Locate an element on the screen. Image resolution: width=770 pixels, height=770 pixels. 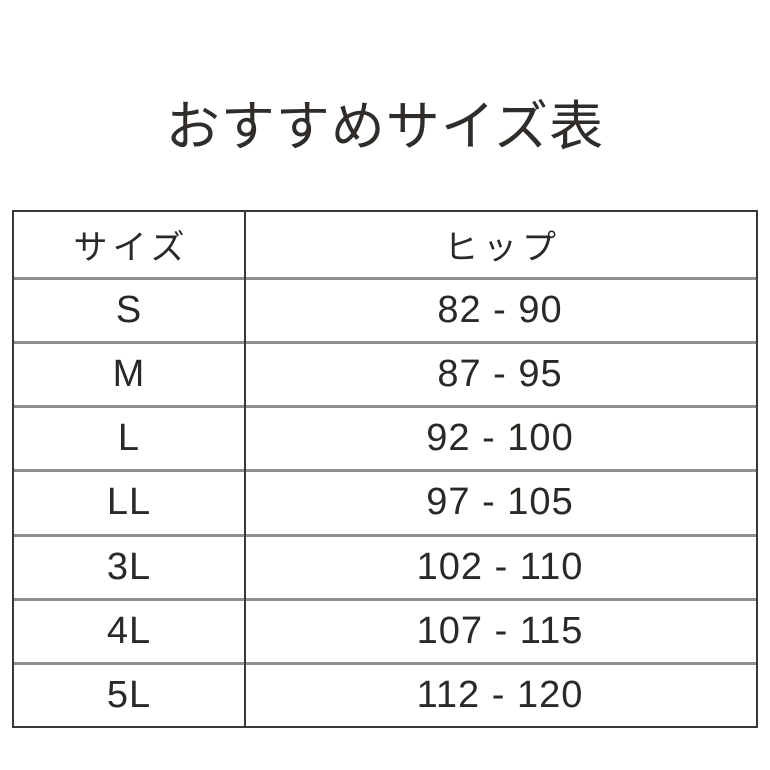
table-row-3l: 3L 102 - 110 is located at coordinates (385, 565).